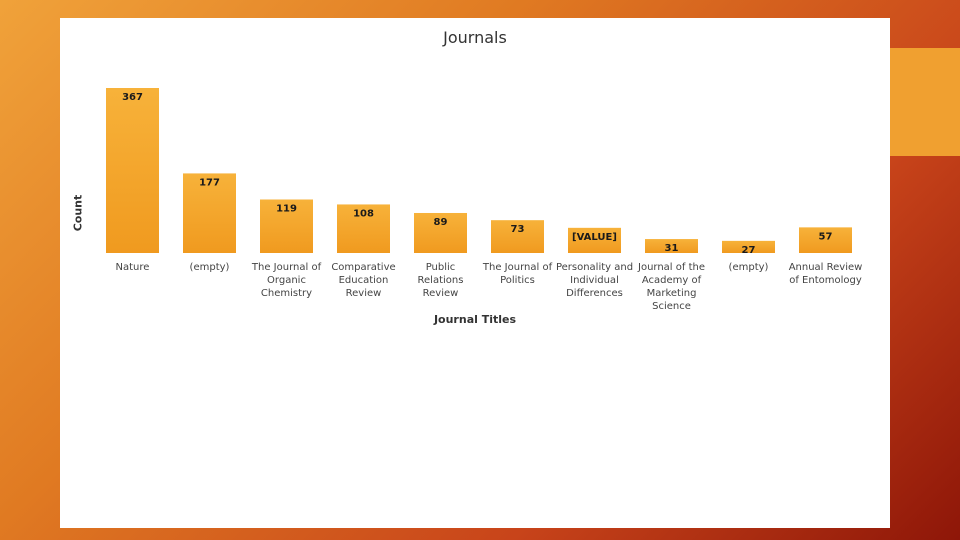 Image resolution: width=960 pixels, height=540 pixels. I want to click on data-label: 177, so click(209, 182).